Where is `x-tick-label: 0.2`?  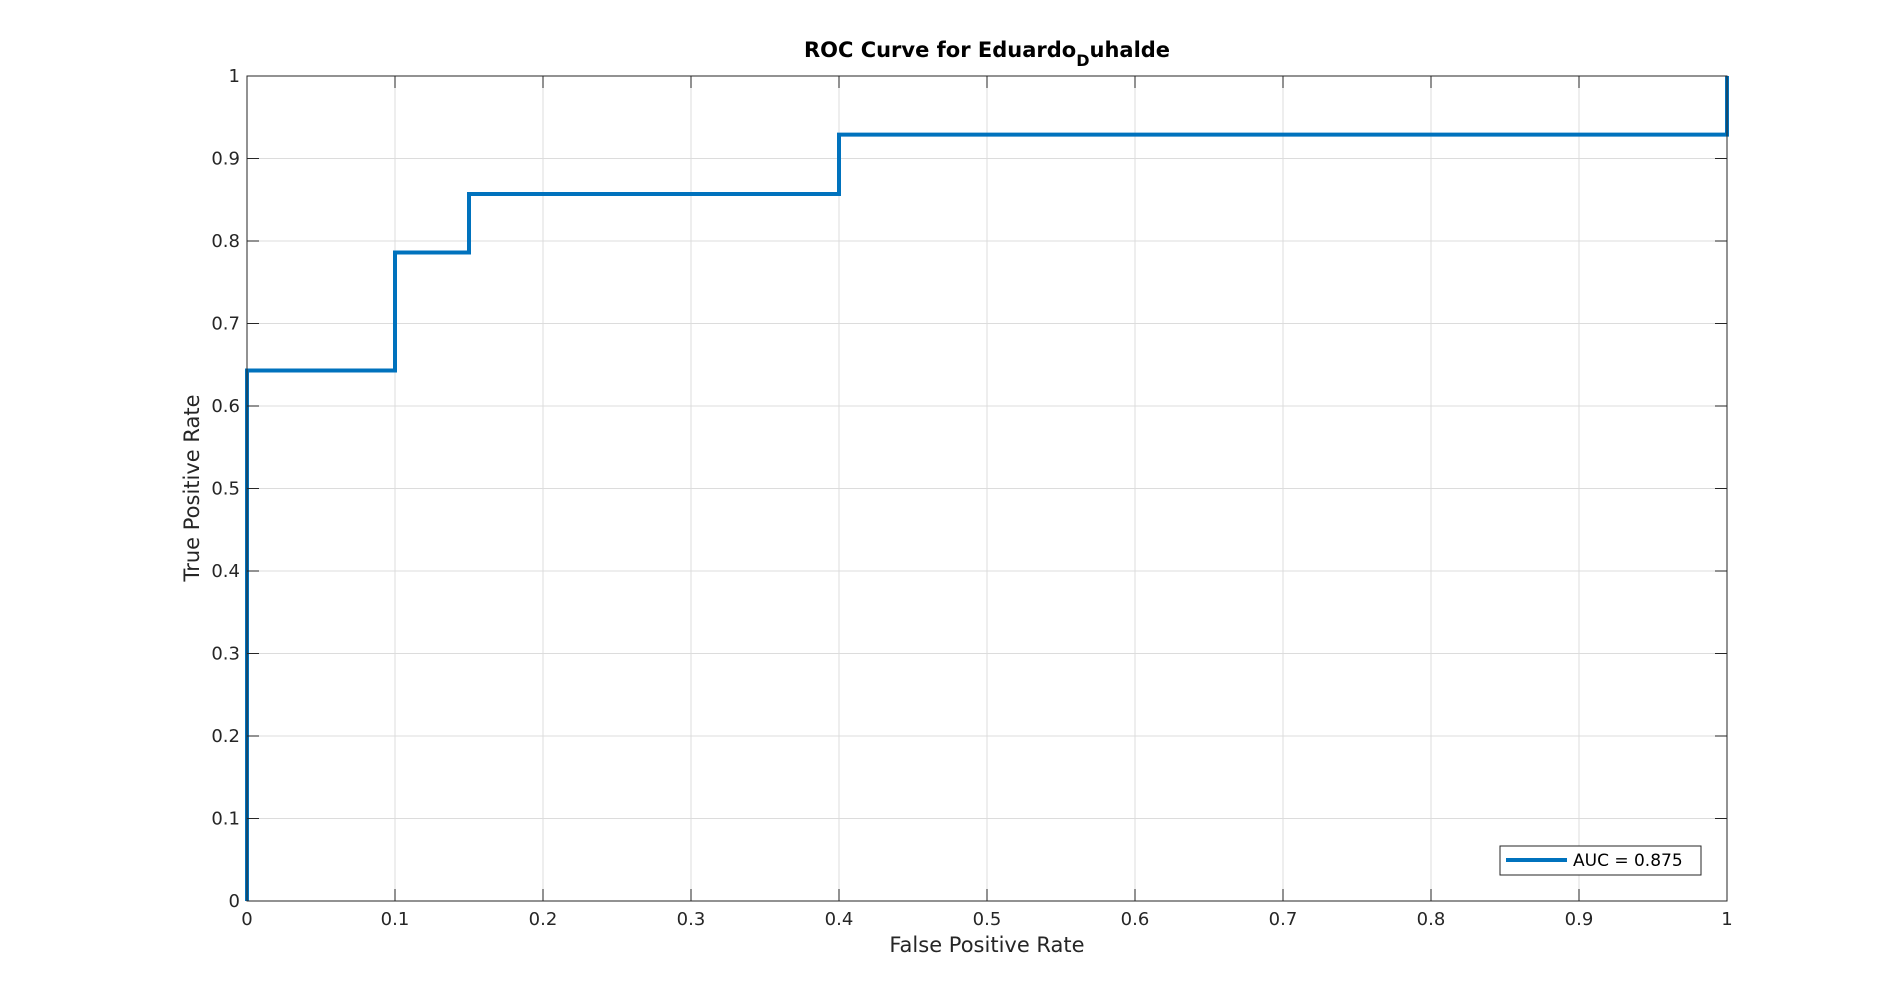 x-tick-label: 0.2 is located at coordinates (543, 919).